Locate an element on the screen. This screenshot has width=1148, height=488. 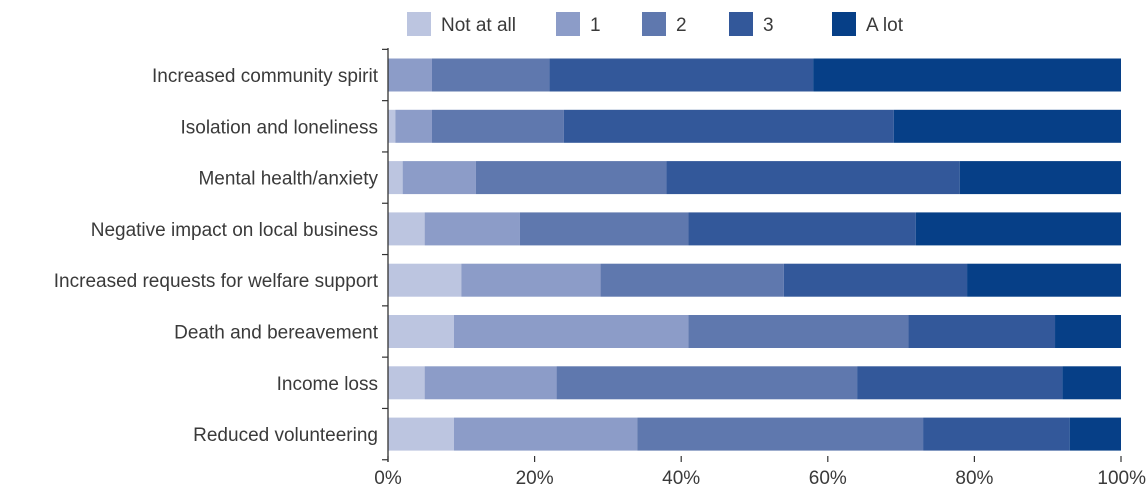
x-tick-label: 40% is located at coordinates (681, 478).